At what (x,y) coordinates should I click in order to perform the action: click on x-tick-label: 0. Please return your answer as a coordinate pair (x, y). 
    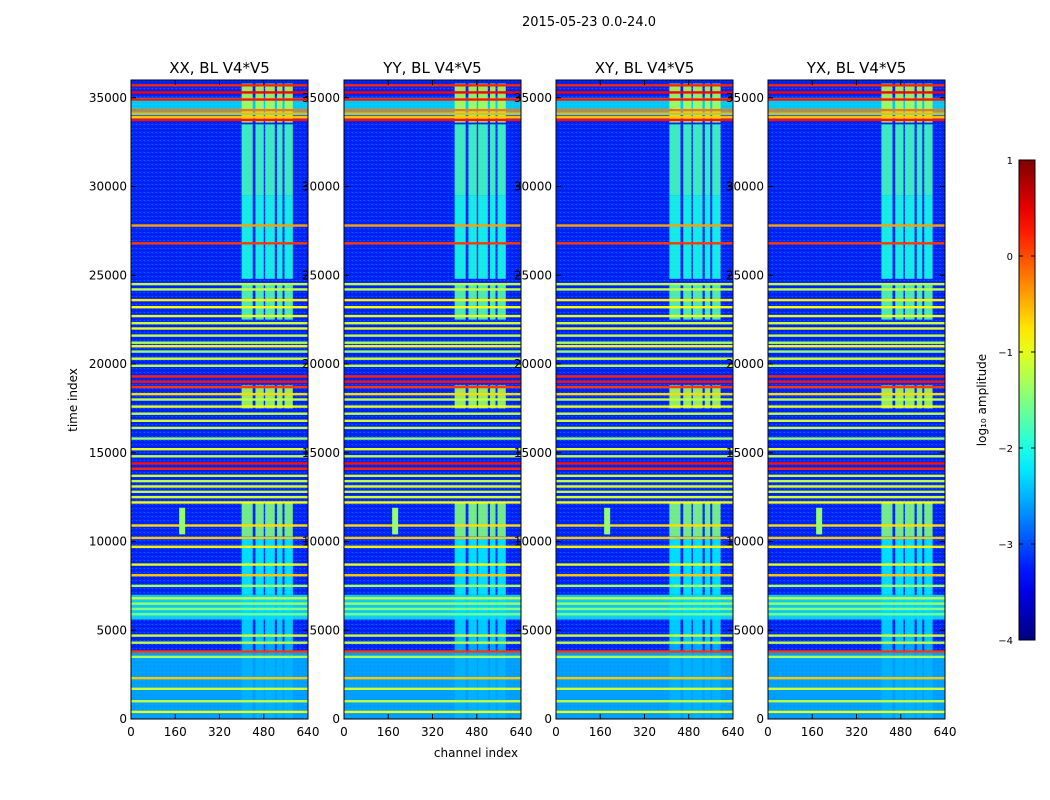
    Looking at the image, I should click on (344, 732).